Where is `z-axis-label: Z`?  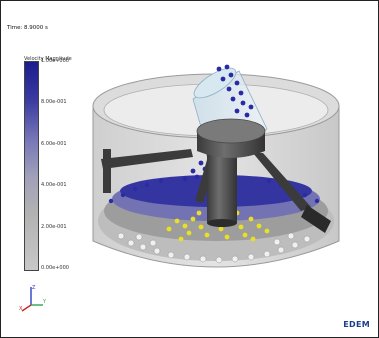 z-axis-label: Z is located at coordinates (34, 288).